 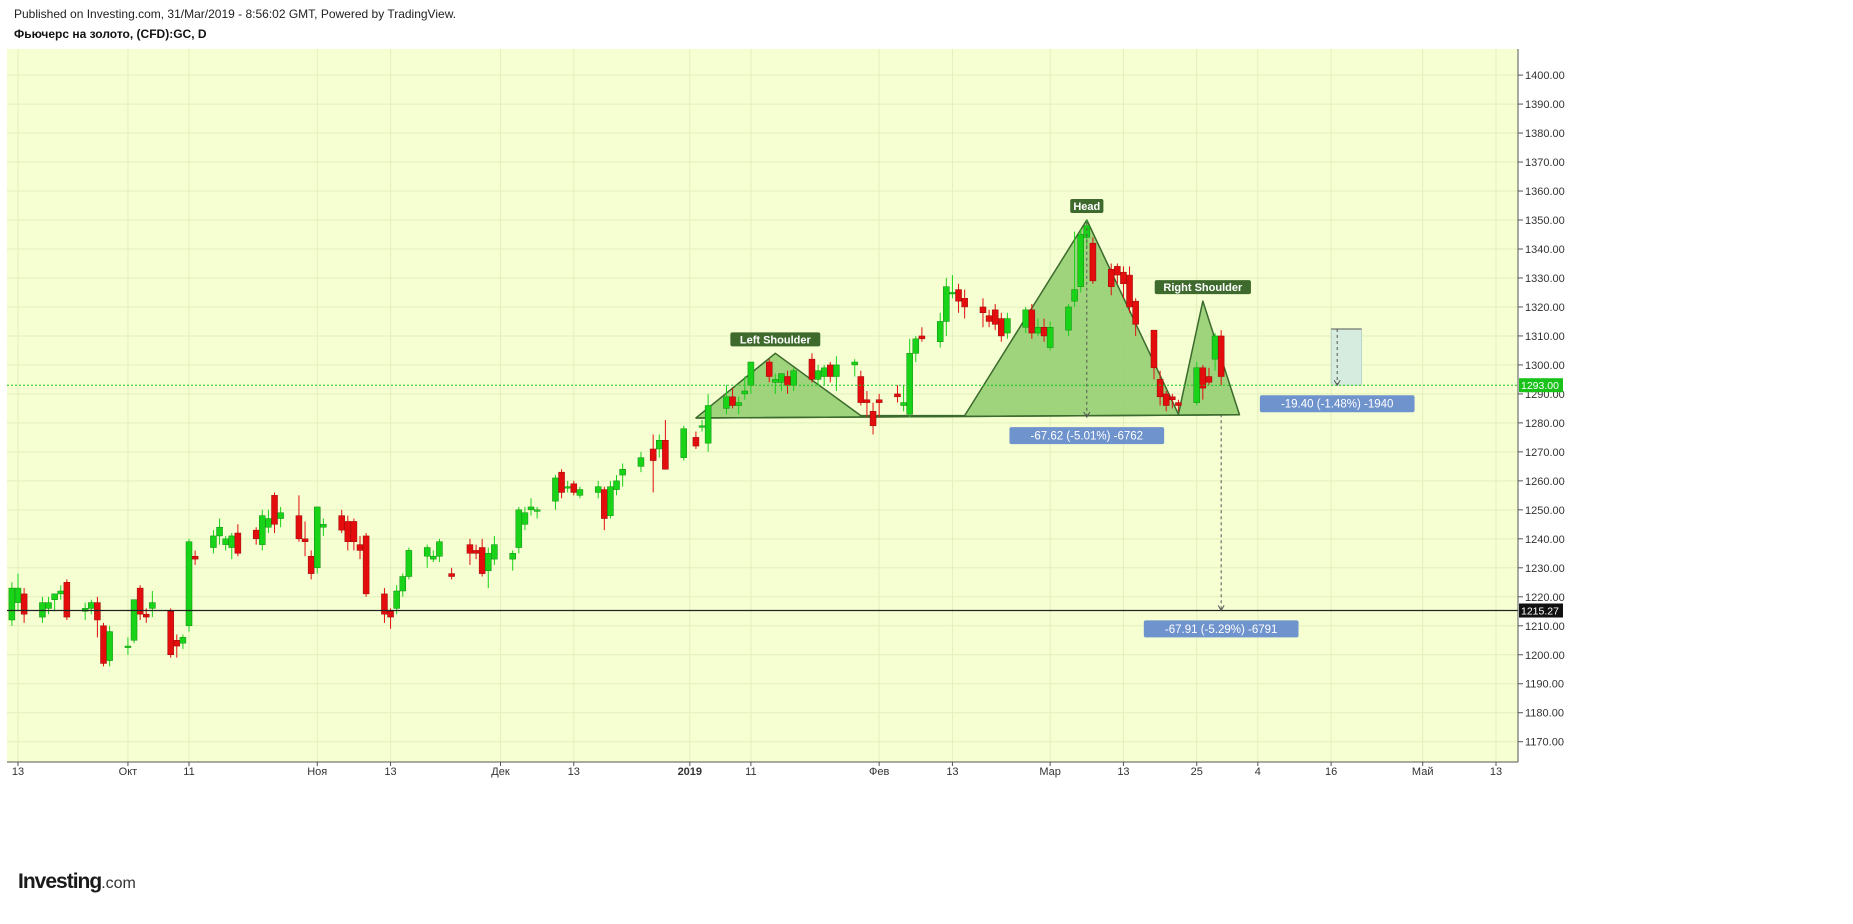 What do you see at coordinates (128, 772) in the screenshot?
I see `x-tick-label: Окт` at bounding box center [128, 772].